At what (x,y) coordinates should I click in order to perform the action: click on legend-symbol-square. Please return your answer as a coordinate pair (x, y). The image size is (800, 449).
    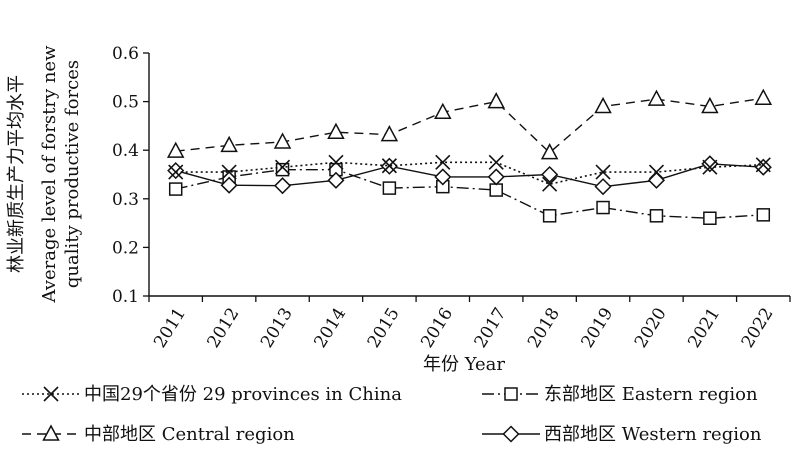
    Looking at the image, I should click on (511, 394).